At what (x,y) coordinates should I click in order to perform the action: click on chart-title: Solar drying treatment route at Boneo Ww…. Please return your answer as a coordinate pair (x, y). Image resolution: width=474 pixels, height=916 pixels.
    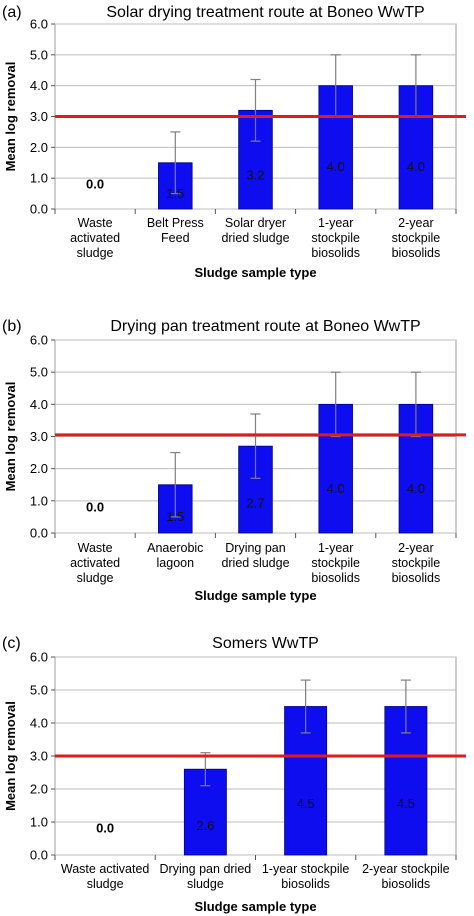
    Looking at the image, I should click on (265, 12).